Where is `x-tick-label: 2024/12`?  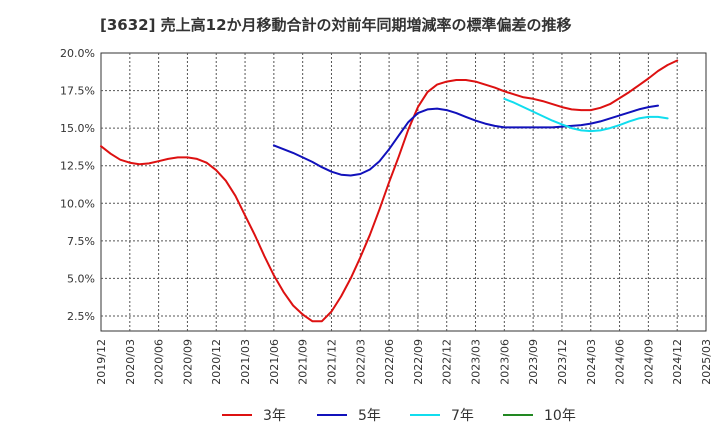 x-tick-label: 2024/12 is located at coordinates (677, 362).